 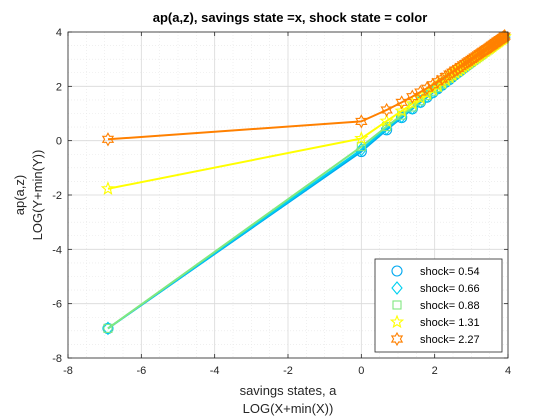 I want to click on x-tick-label: -4, so click(x=215, y=371).